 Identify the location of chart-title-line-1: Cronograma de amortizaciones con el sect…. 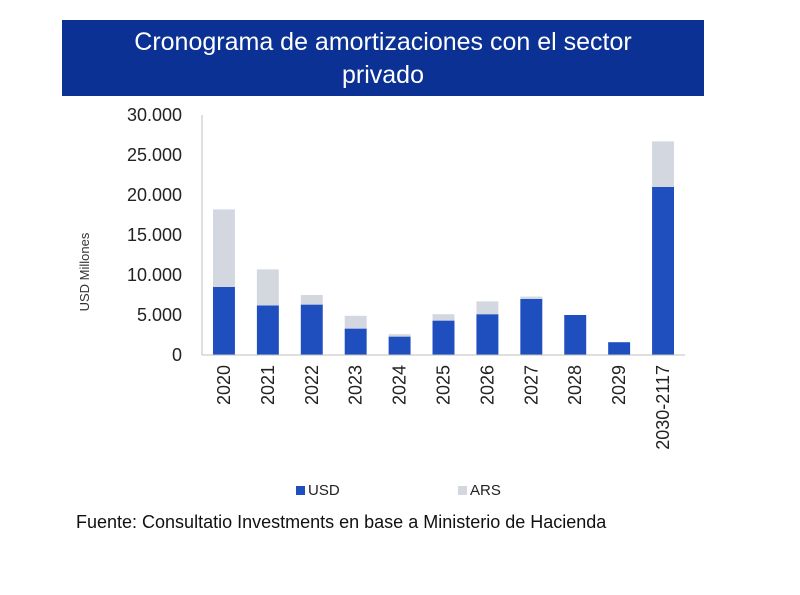
(383, 42).